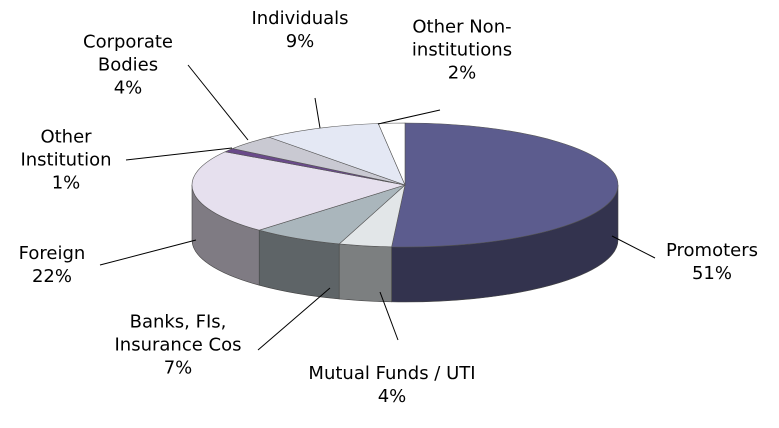 This screenshot has width=779, height=428. I want to click on category-name: Foreign, so click(52, 253).